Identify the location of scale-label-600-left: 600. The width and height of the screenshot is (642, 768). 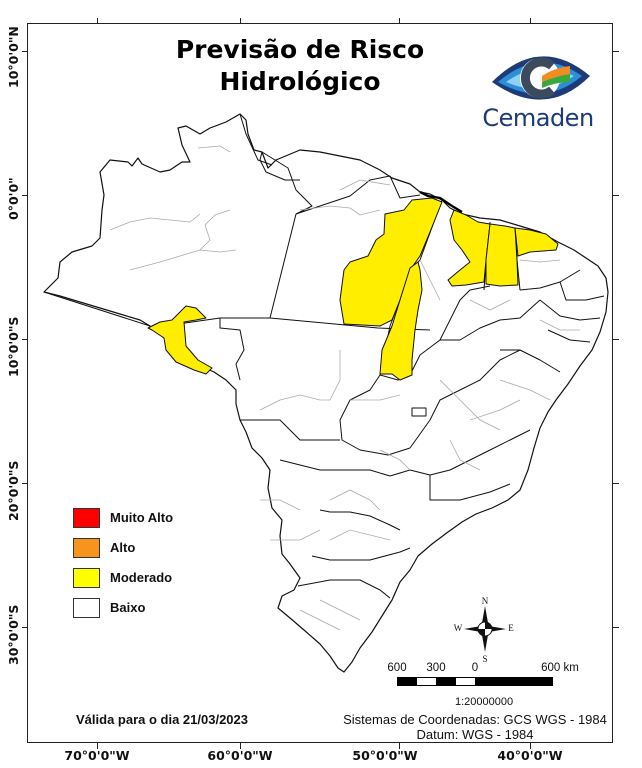
(397, 668).